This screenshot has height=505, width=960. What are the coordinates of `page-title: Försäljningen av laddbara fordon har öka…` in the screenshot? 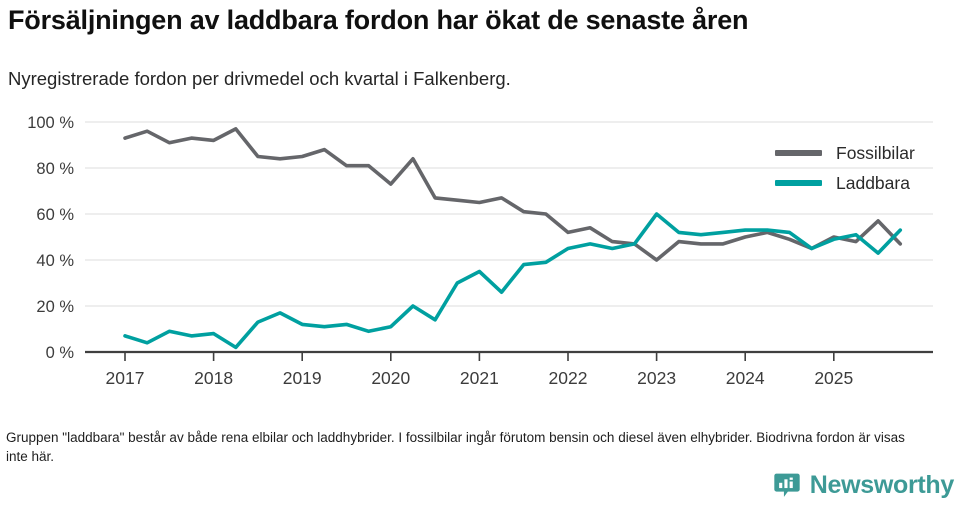 It's located at (378, 20).